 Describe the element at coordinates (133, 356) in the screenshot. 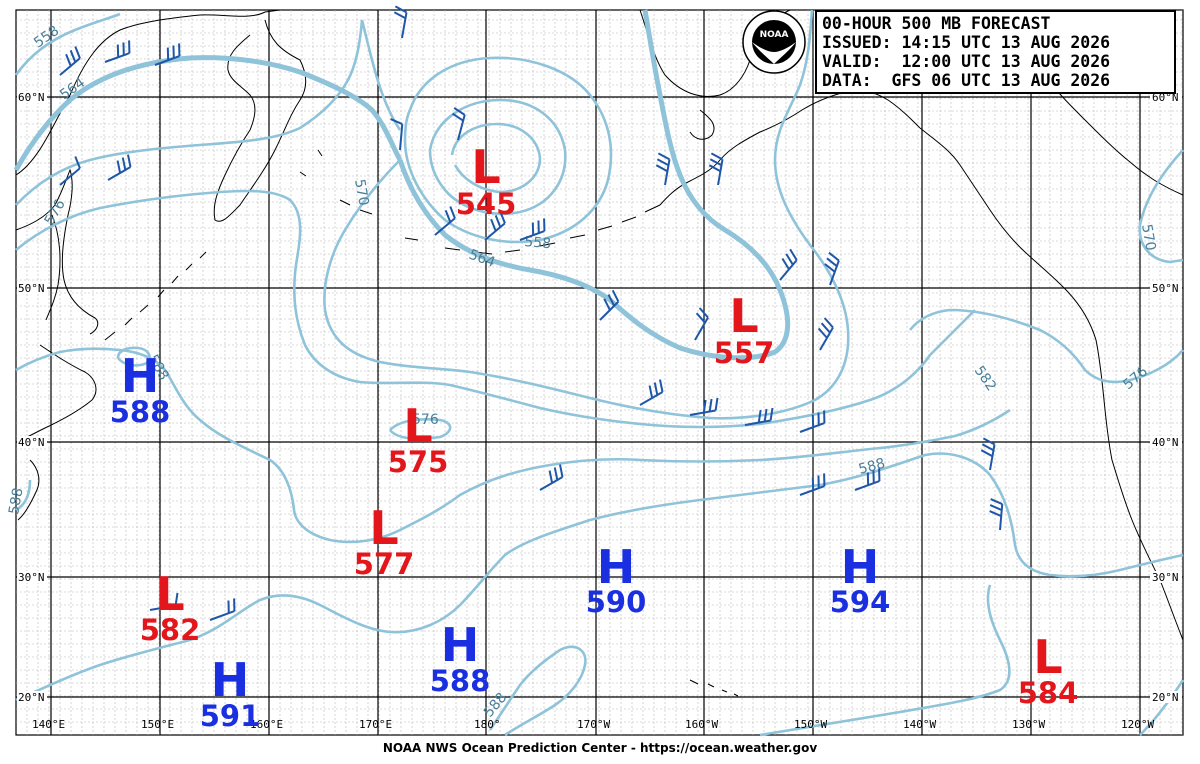

I see `contour-588-west-ring` at that location.